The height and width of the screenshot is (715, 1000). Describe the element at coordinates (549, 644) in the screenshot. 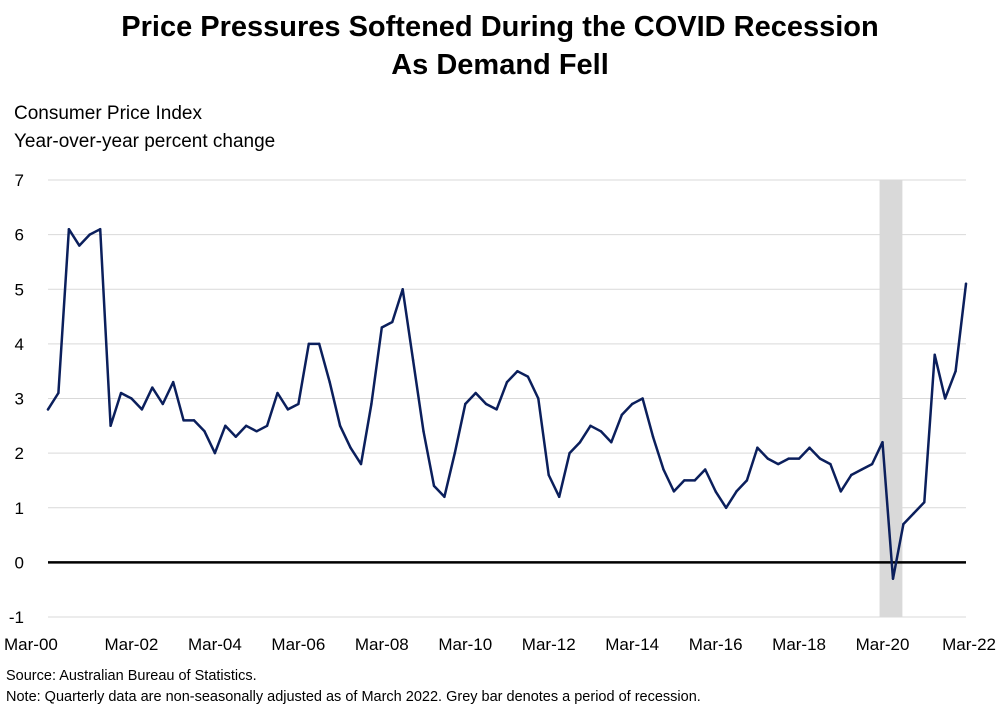

I see `x-tick-label: Mar-12` at that location.